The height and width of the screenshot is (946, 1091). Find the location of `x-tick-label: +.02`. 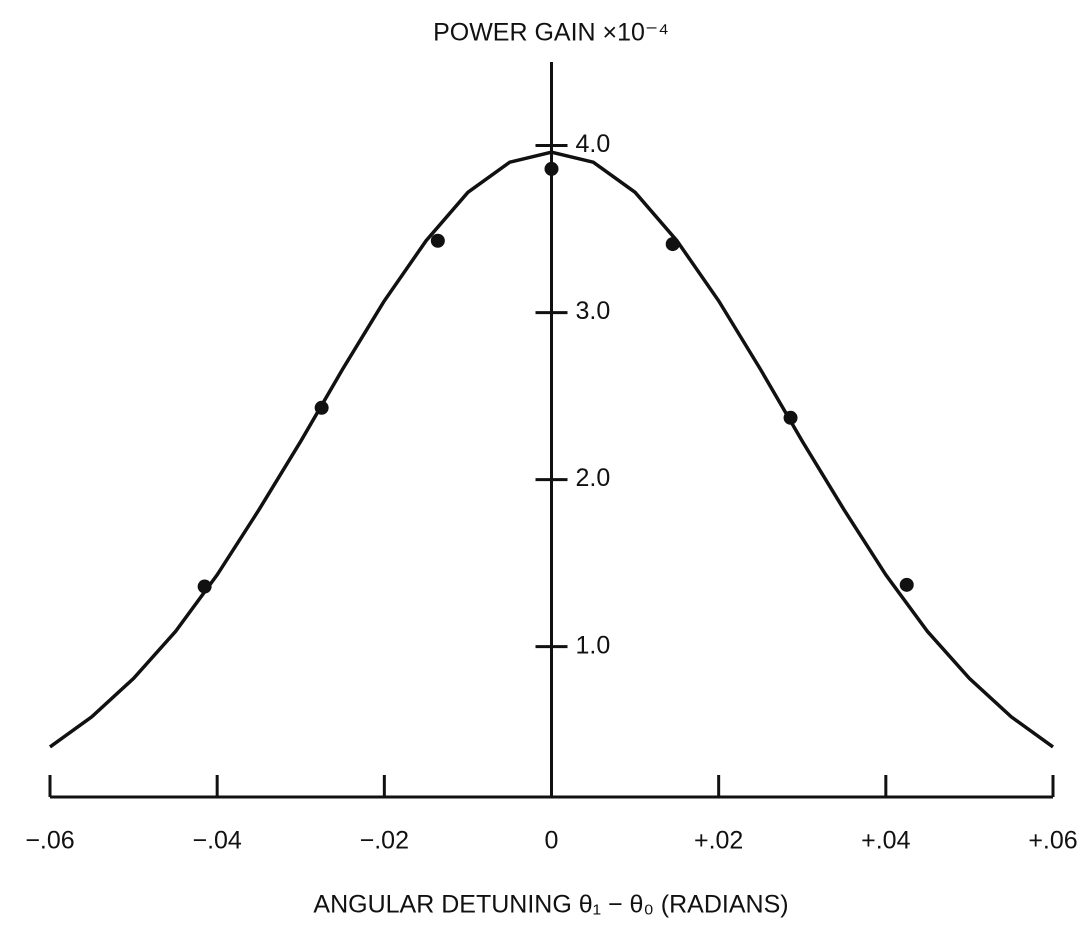

x-tick-label: +.02 is located at coordinates (718, 841).